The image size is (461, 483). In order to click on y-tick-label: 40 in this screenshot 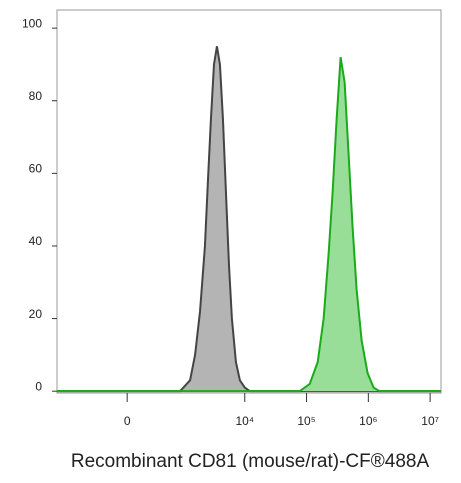, I will do `click(36, 241)`.